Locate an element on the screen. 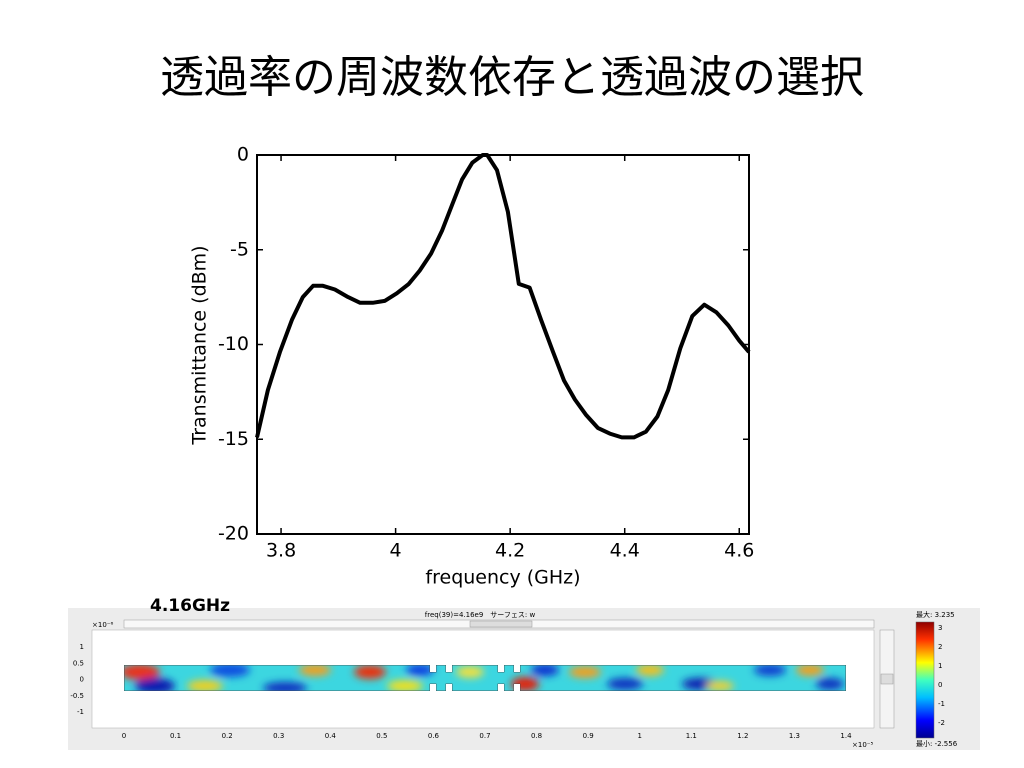  v-scroll-thumb is located at coordinates (887, 679).